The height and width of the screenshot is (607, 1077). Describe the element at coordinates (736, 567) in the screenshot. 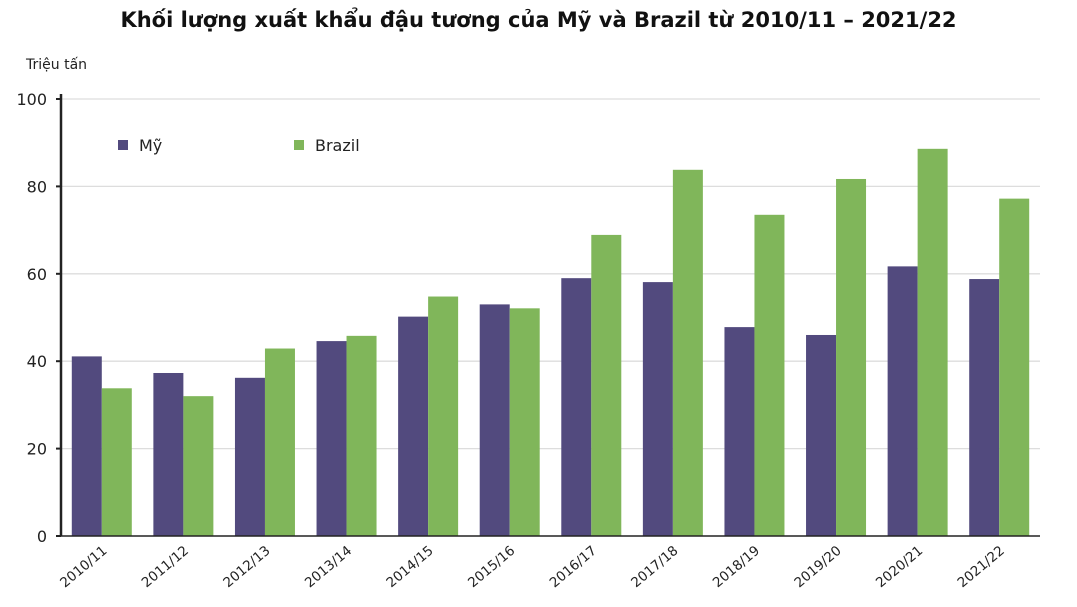

I see `x-tick-label: 2018/19` at that location.